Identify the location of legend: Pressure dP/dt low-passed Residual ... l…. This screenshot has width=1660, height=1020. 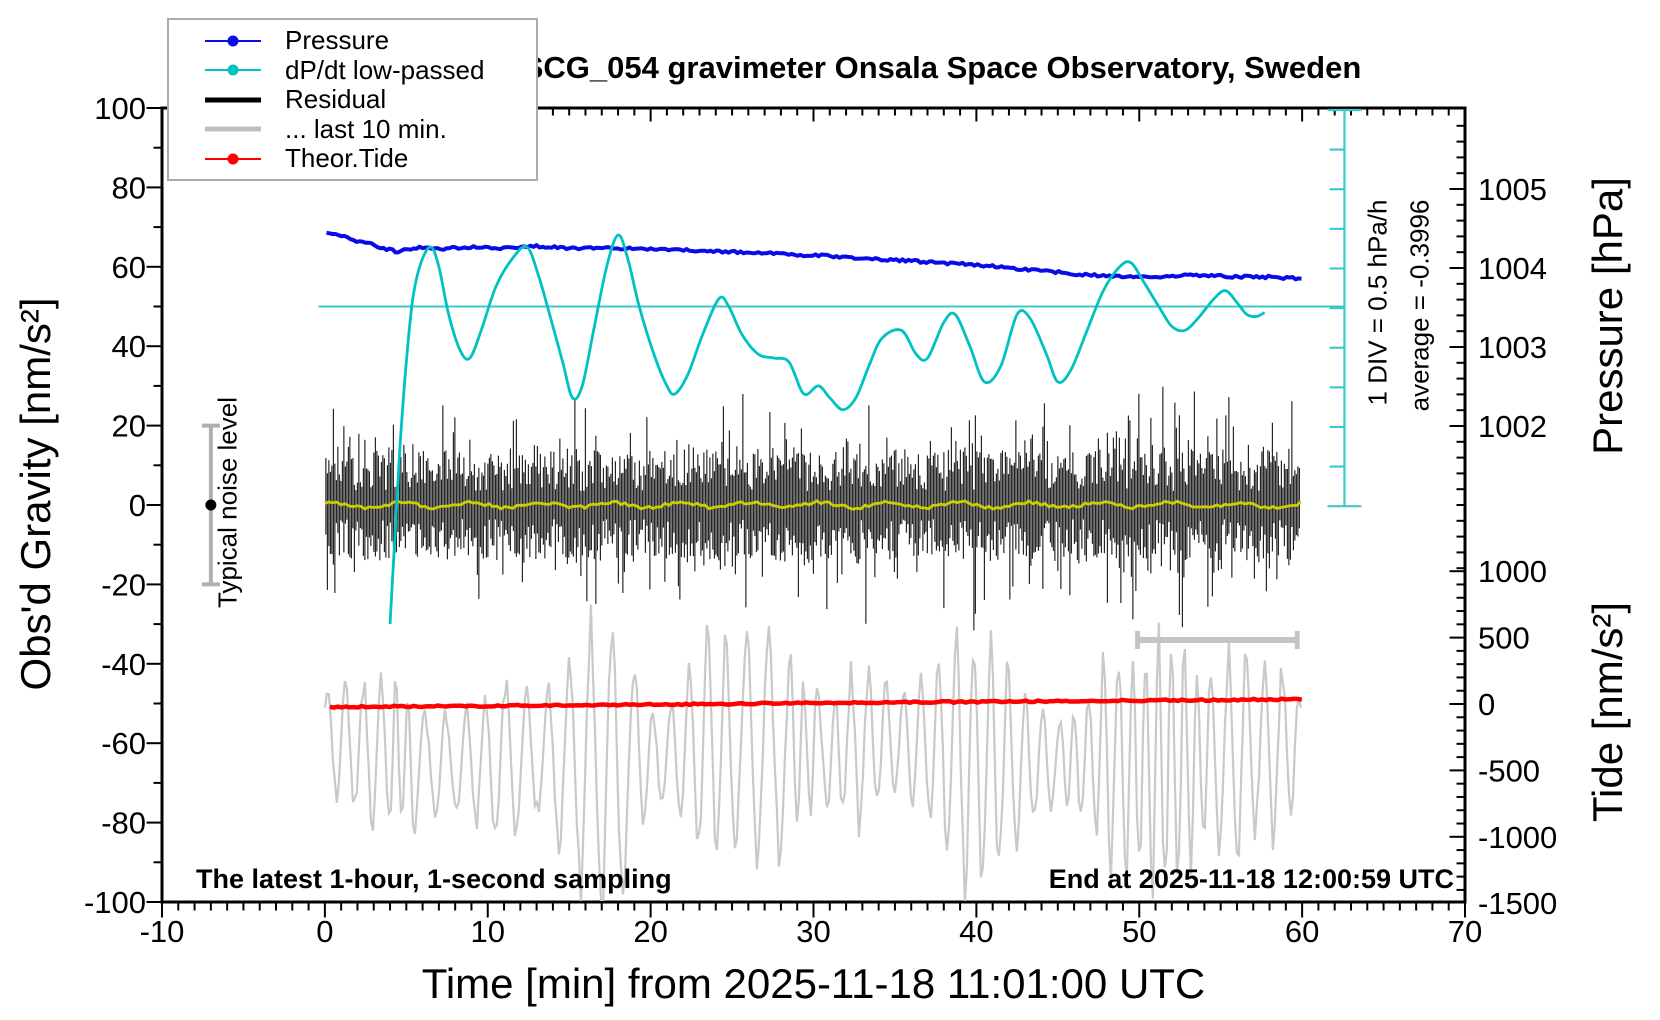
(352, 99).